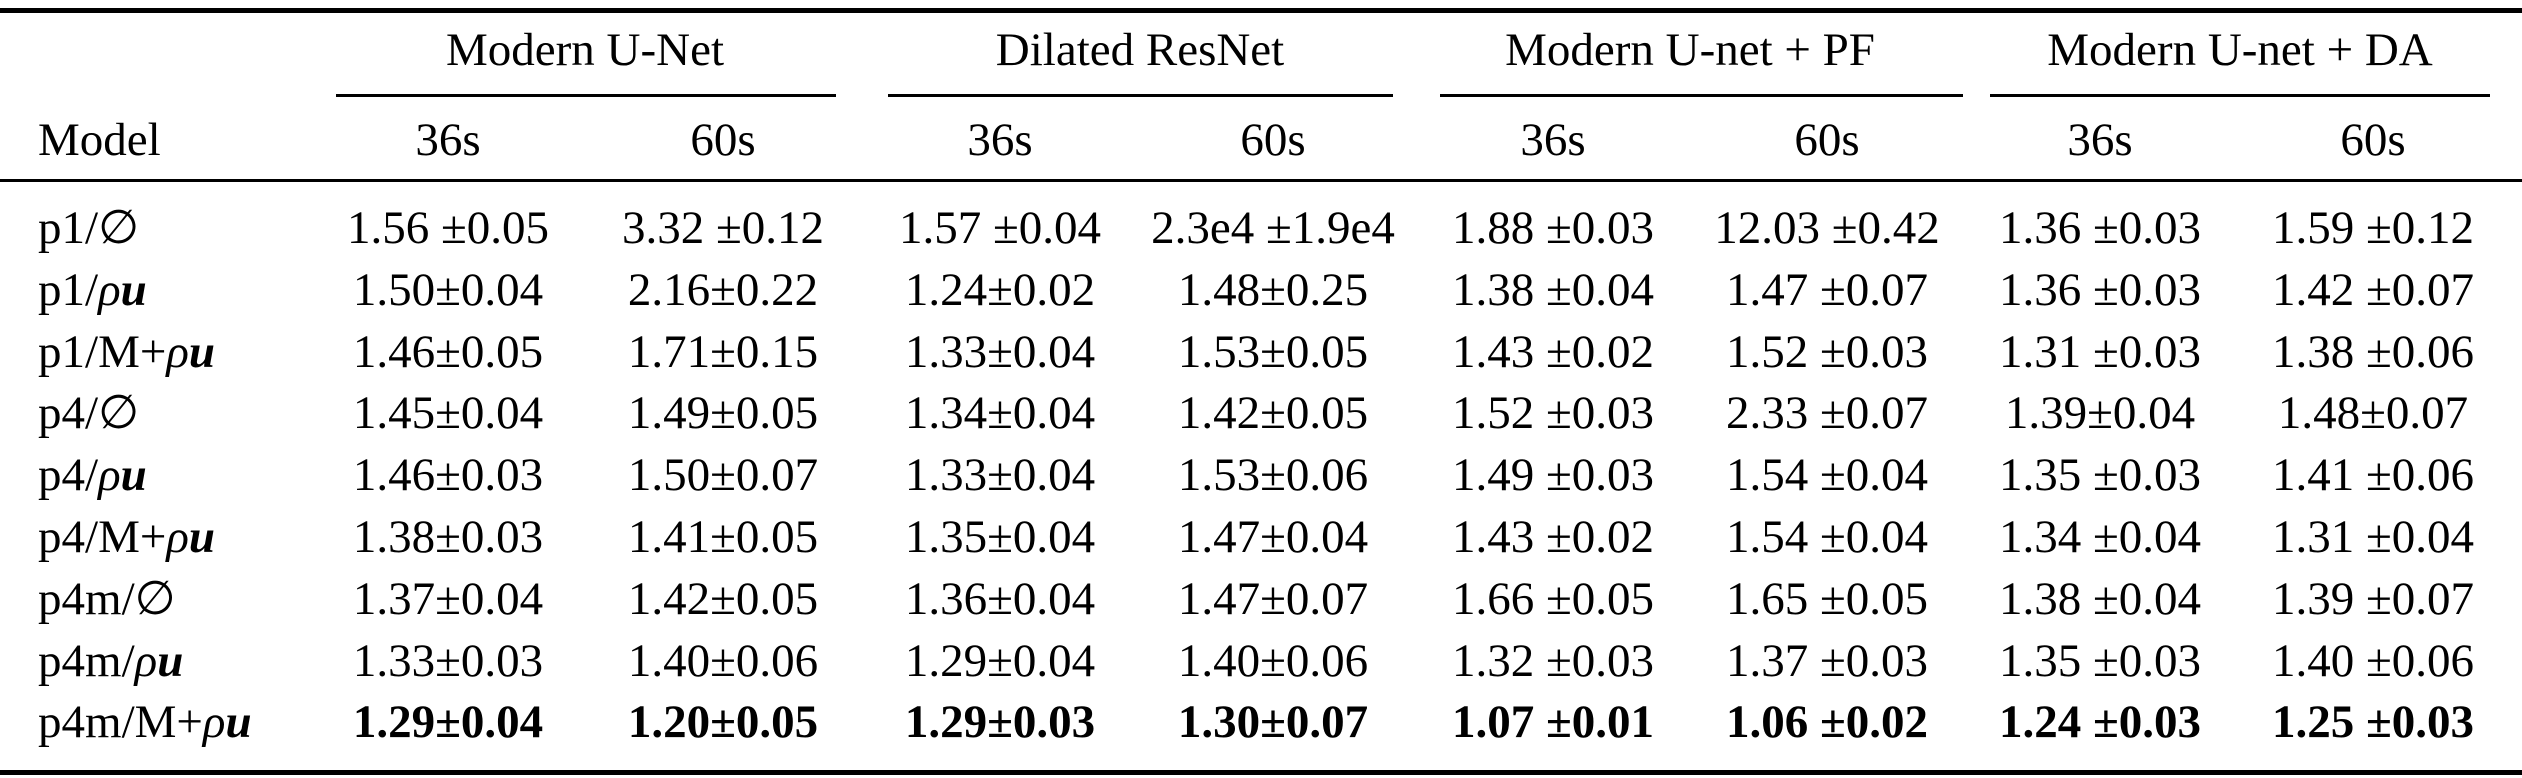 The width and height of the screenshot is (2522, 778). I want to click on row-label: p4/M+ρu⃗, so click(145, 537).